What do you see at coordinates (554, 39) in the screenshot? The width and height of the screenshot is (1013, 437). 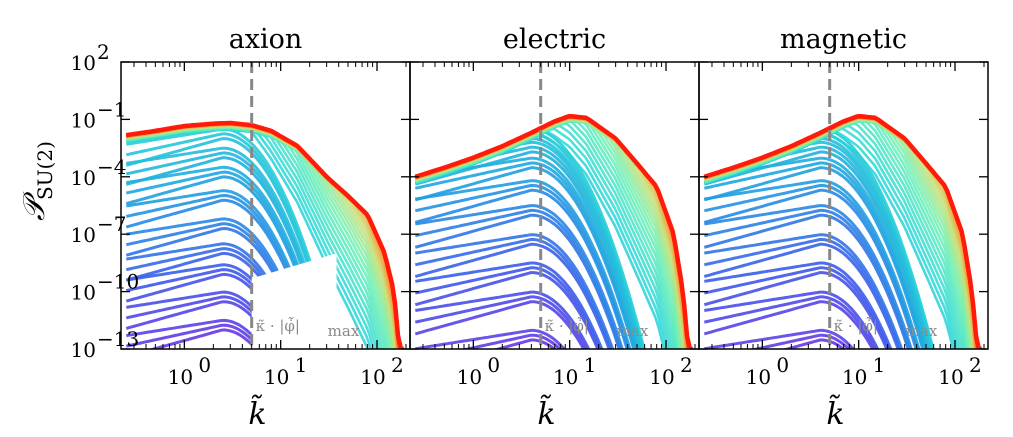 I see `panel-title: electric` at bounding box center [554, 39].